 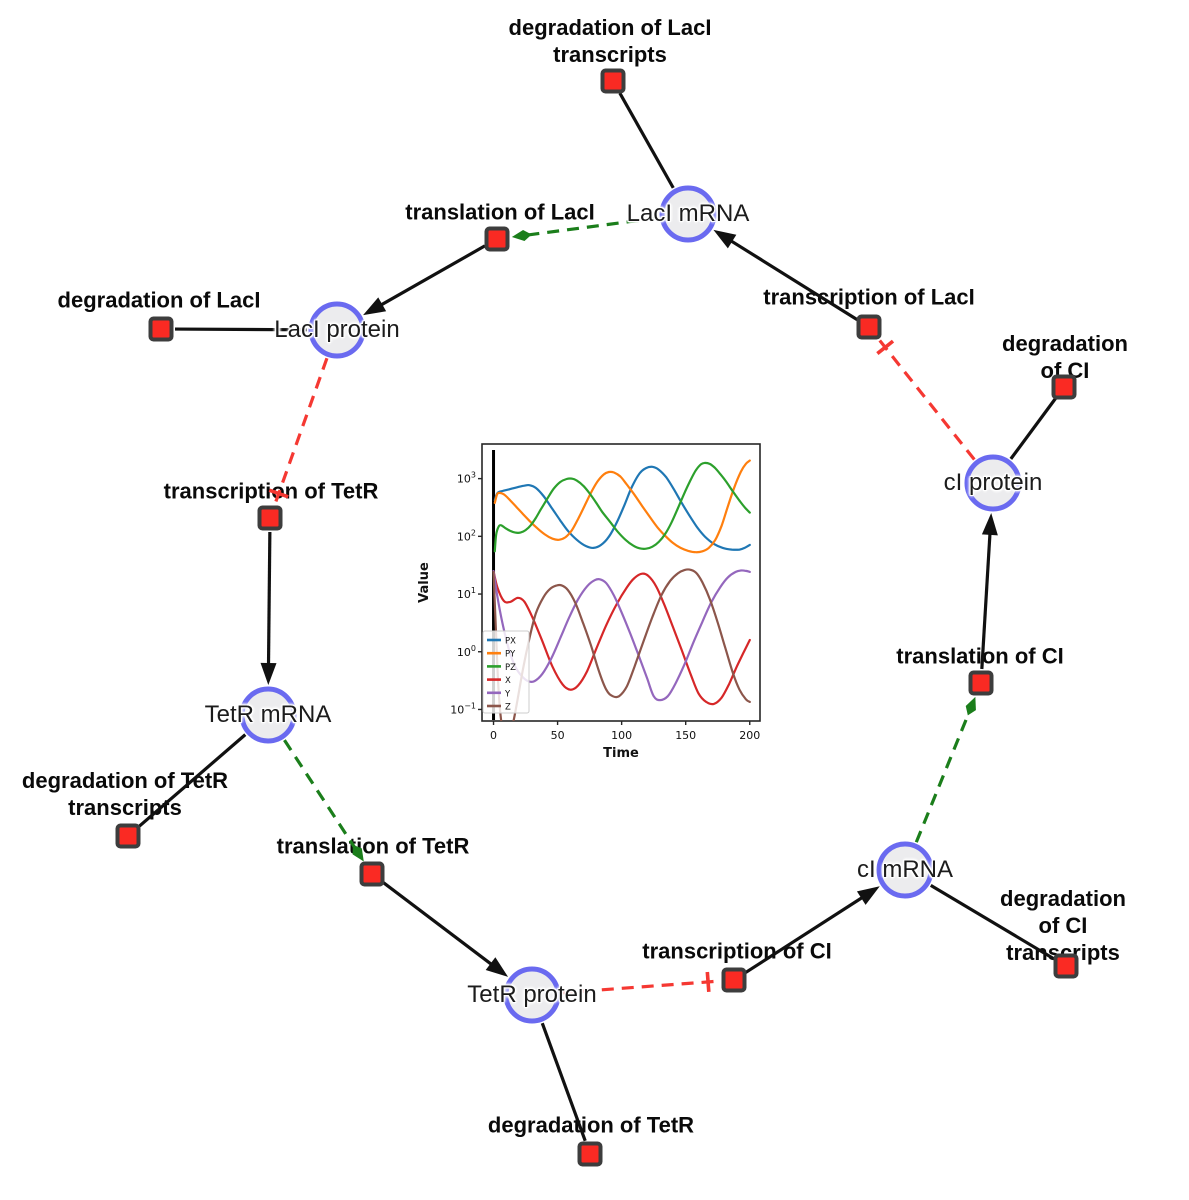 I want to click on reaction-node-degradation-of-laci, so click(x=161, y=329).